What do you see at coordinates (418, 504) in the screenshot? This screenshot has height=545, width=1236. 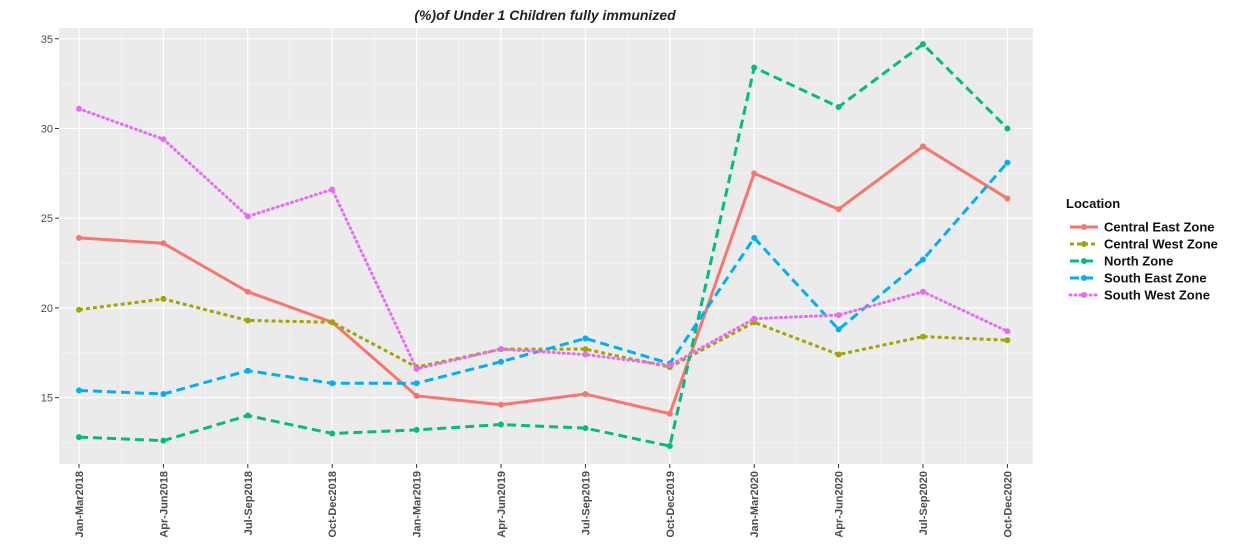 I see `x-tick-label: Jan-Mar2019` at bounding box center [418, 504].